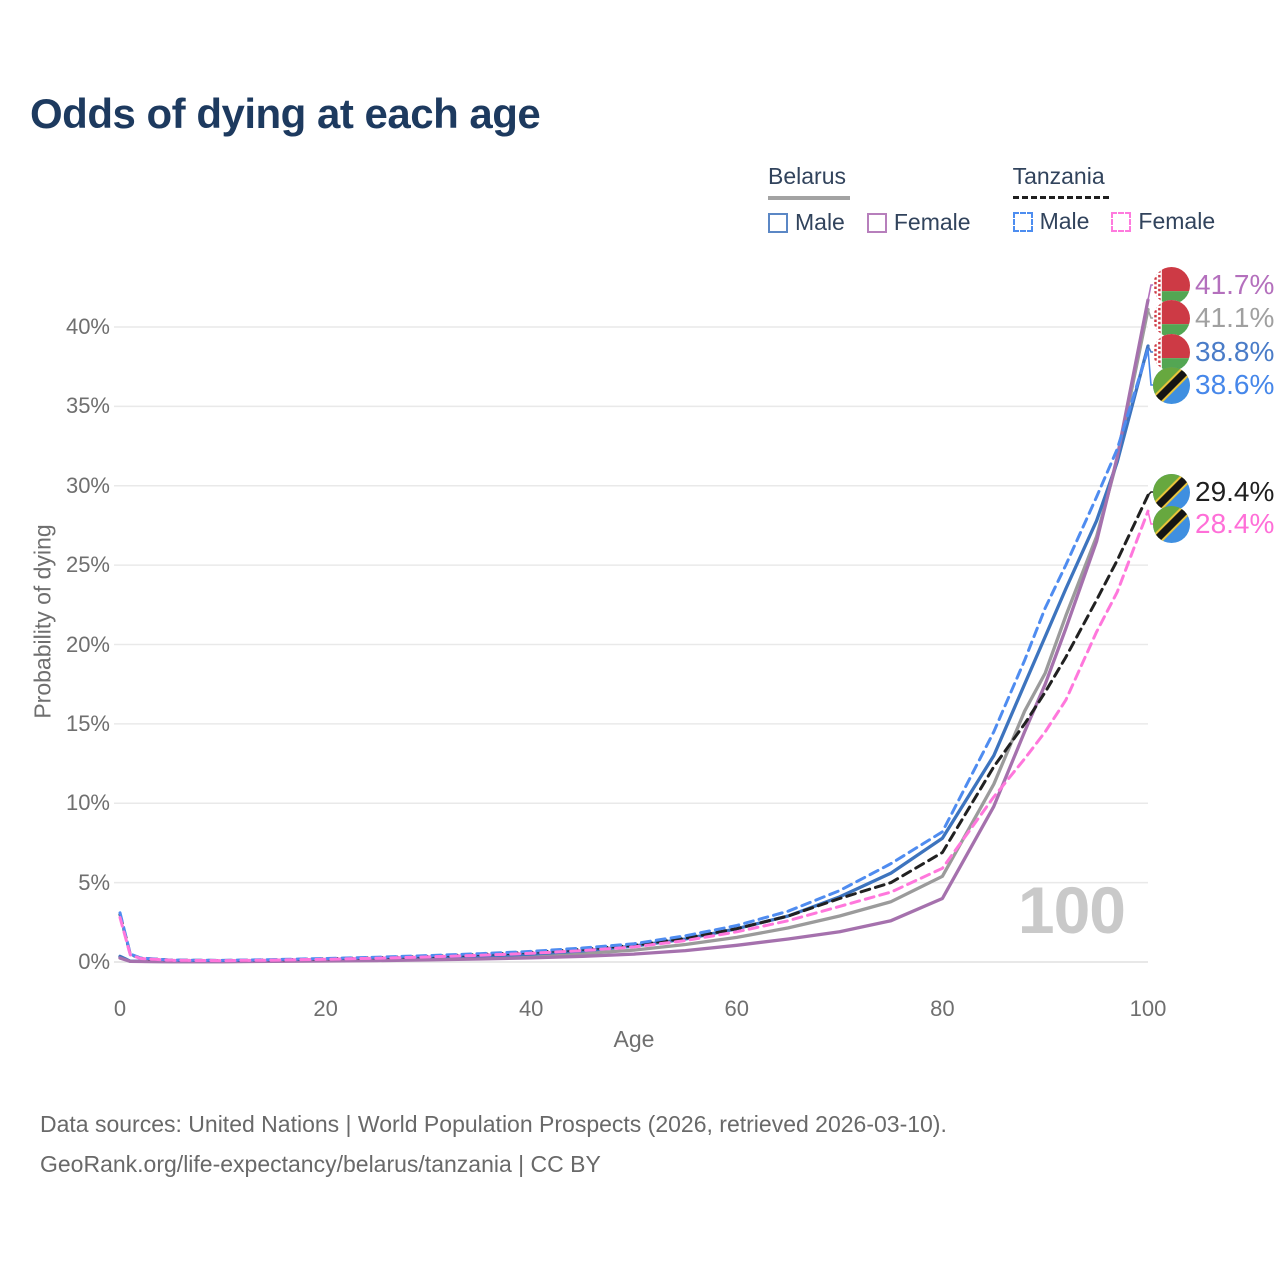 The width and height of the screenshot is (1280, 1280). I want to click on y-tick-label: 20%, so click(87, 644).